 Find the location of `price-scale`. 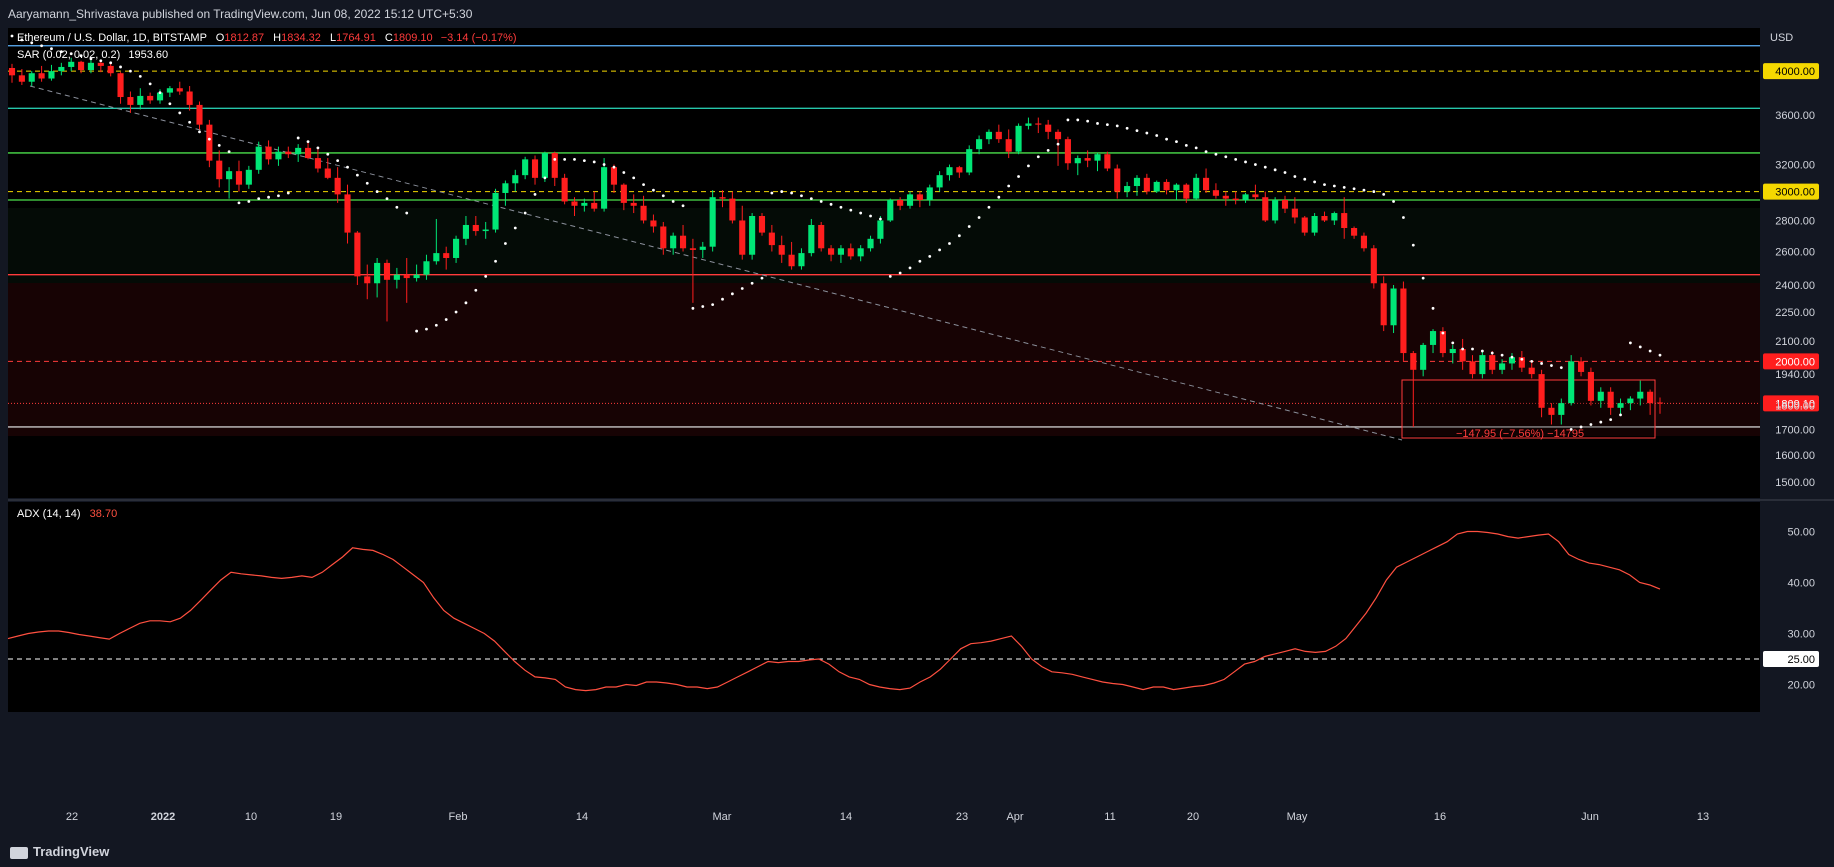

price-scale is located at coordinates (1797, 370).